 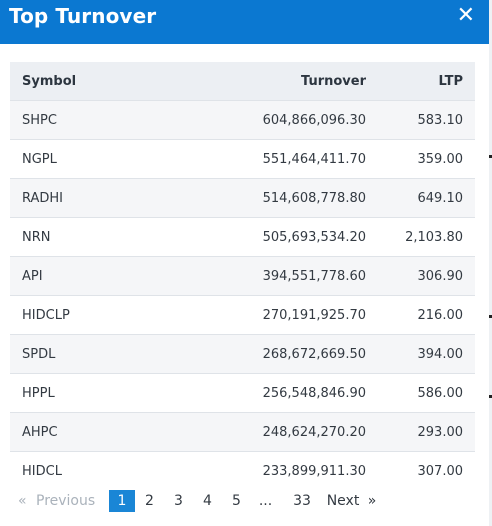 What do you see at coordinates (426, 237) in the screenshot?
I see `cell-ltp: 2,103.80` at bounding box center [426, 237].